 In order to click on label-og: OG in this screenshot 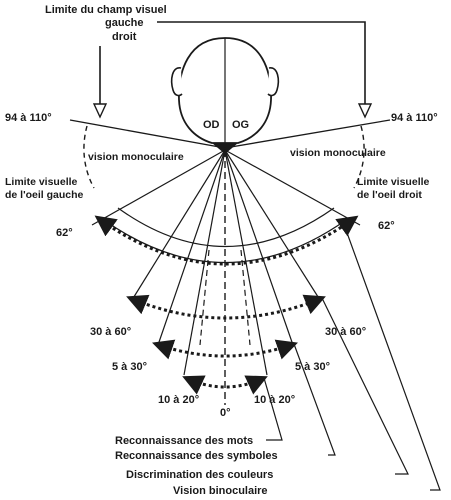, I will do `click(240, 125)`.